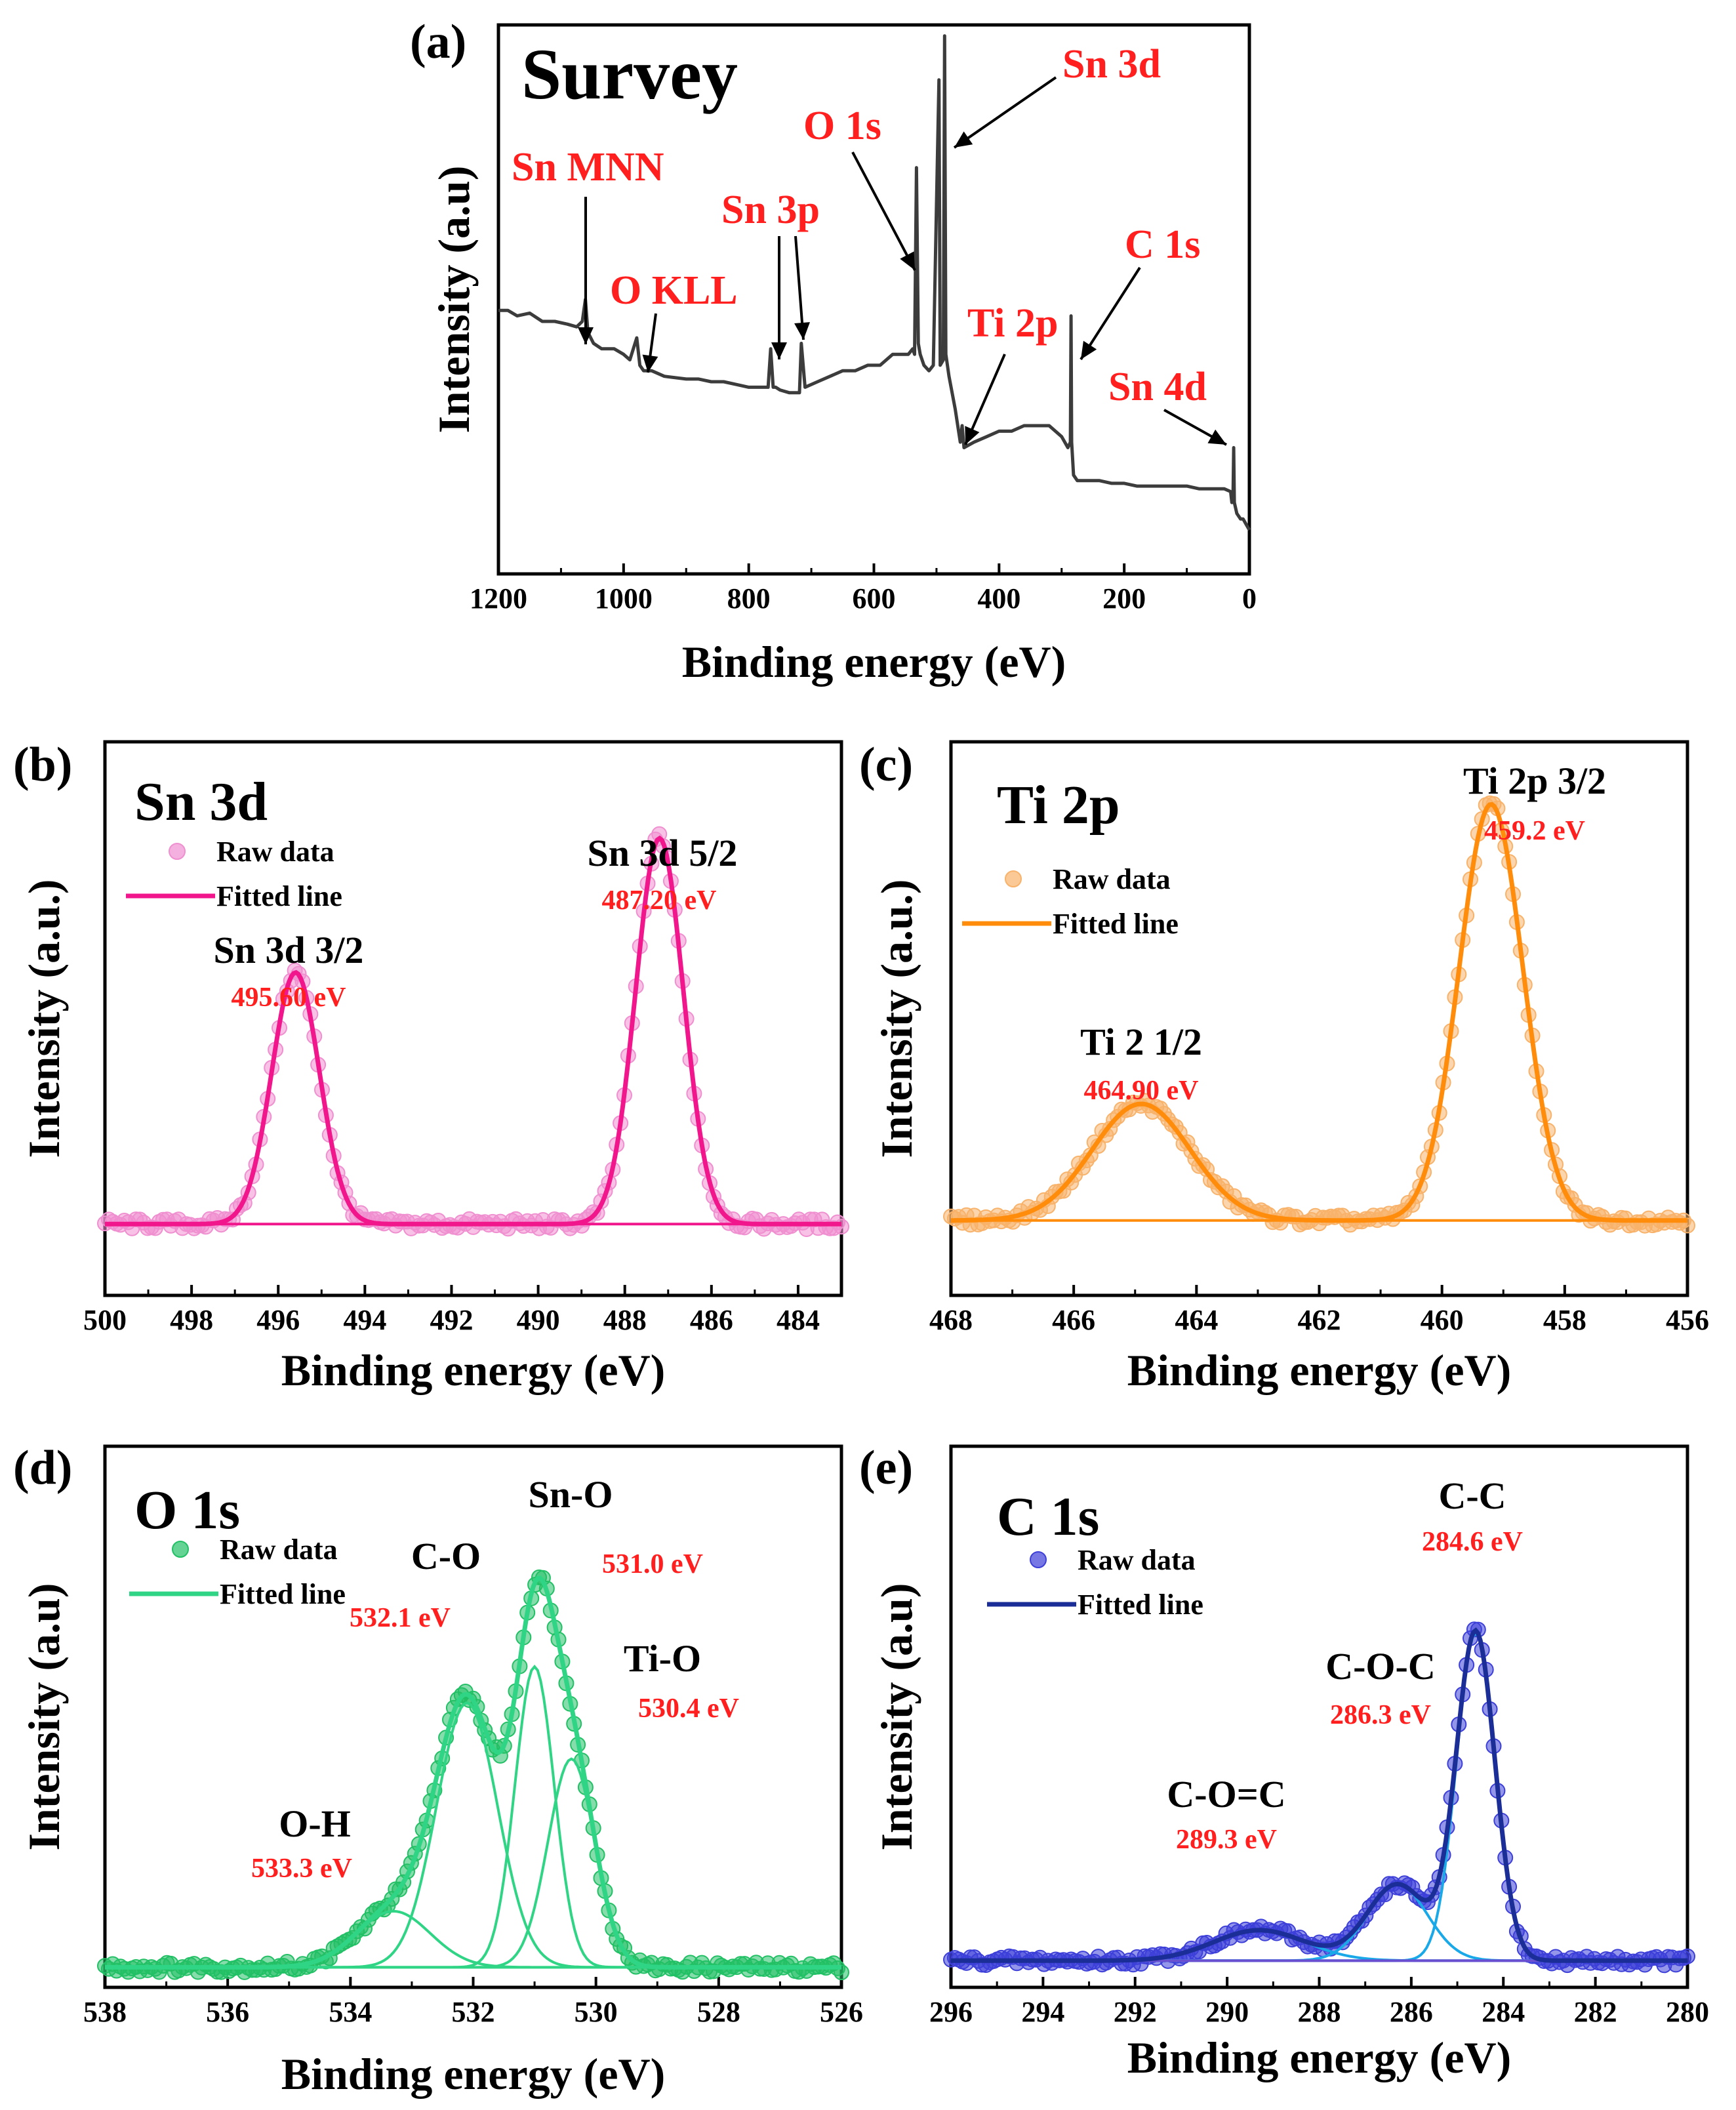  Describe the element at coordinates (674, 290) in the screenshot. I see `survey-peak-label: O KLL` at that location.